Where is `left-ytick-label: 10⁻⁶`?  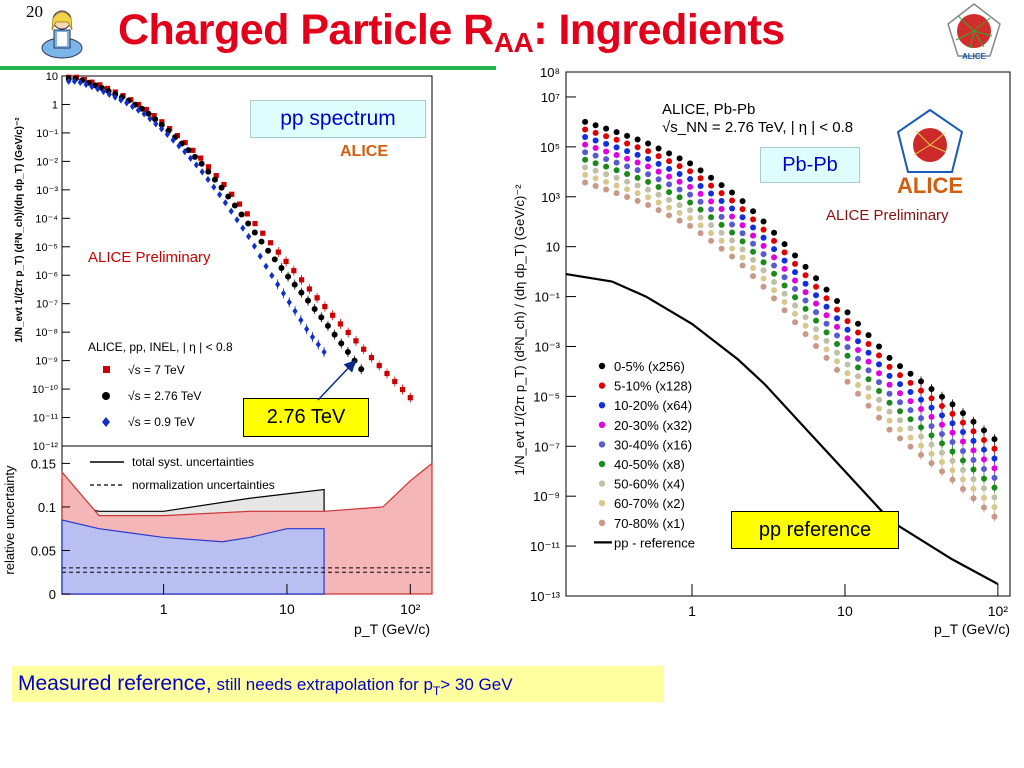
left-ytick-label: 10⁻⁶ is located at coordinates (46, 276).